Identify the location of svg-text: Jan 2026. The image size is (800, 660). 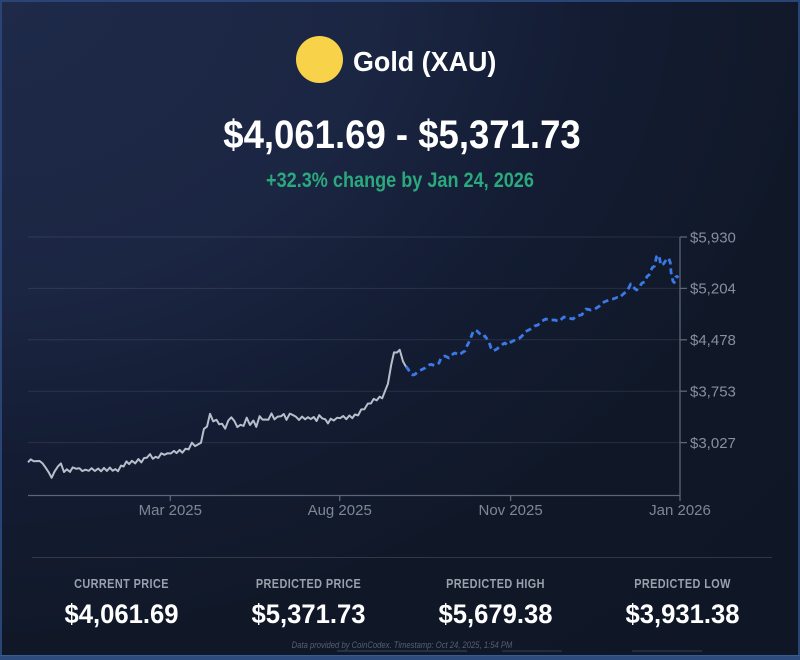
(680, 510).